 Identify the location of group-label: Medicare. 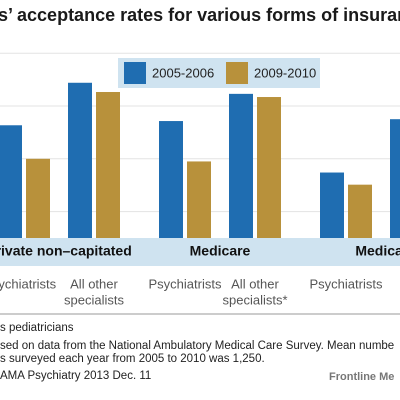
(220, 251).